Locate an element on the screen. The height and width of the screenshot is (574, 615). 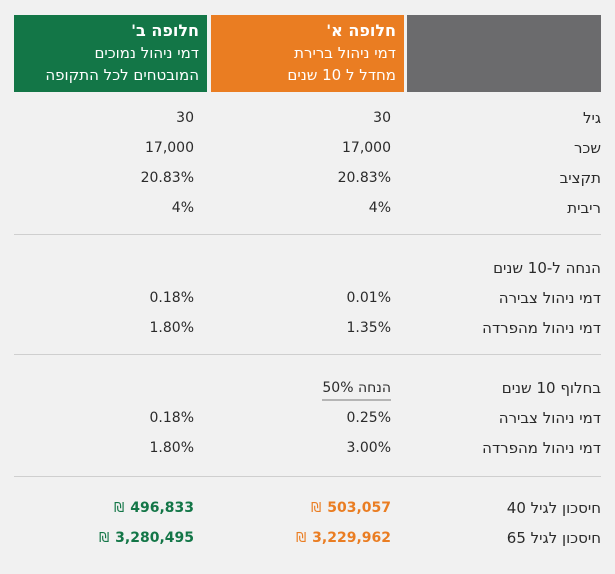
interest-value-b: 4% is located at coordinates (182, 208).